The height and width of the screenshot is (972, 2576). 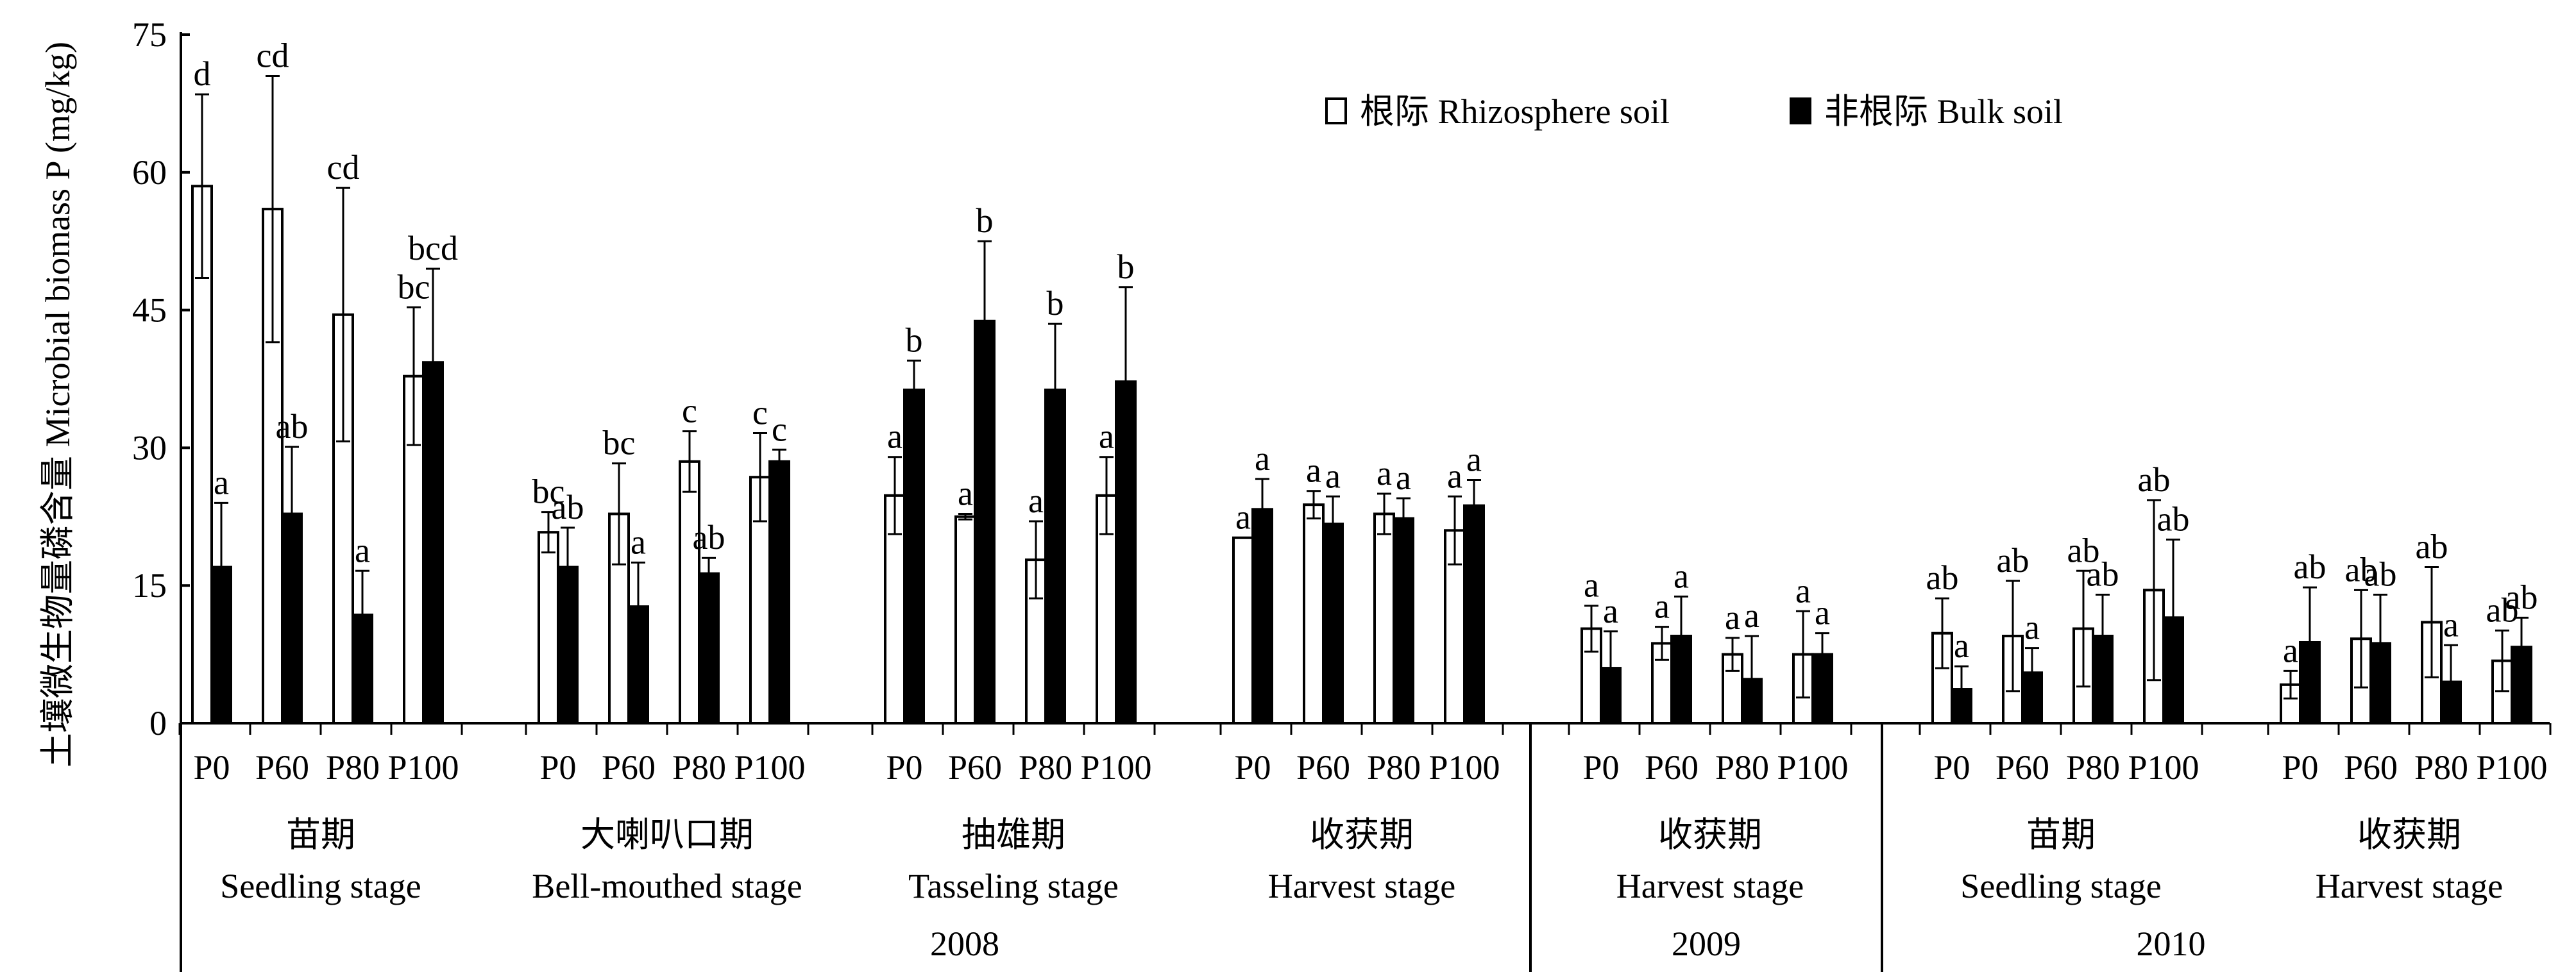 What do you see at coordinates (158, 723) in the screenshot?
I see `y-tick-label: 0` at bounding box center [158, 723].